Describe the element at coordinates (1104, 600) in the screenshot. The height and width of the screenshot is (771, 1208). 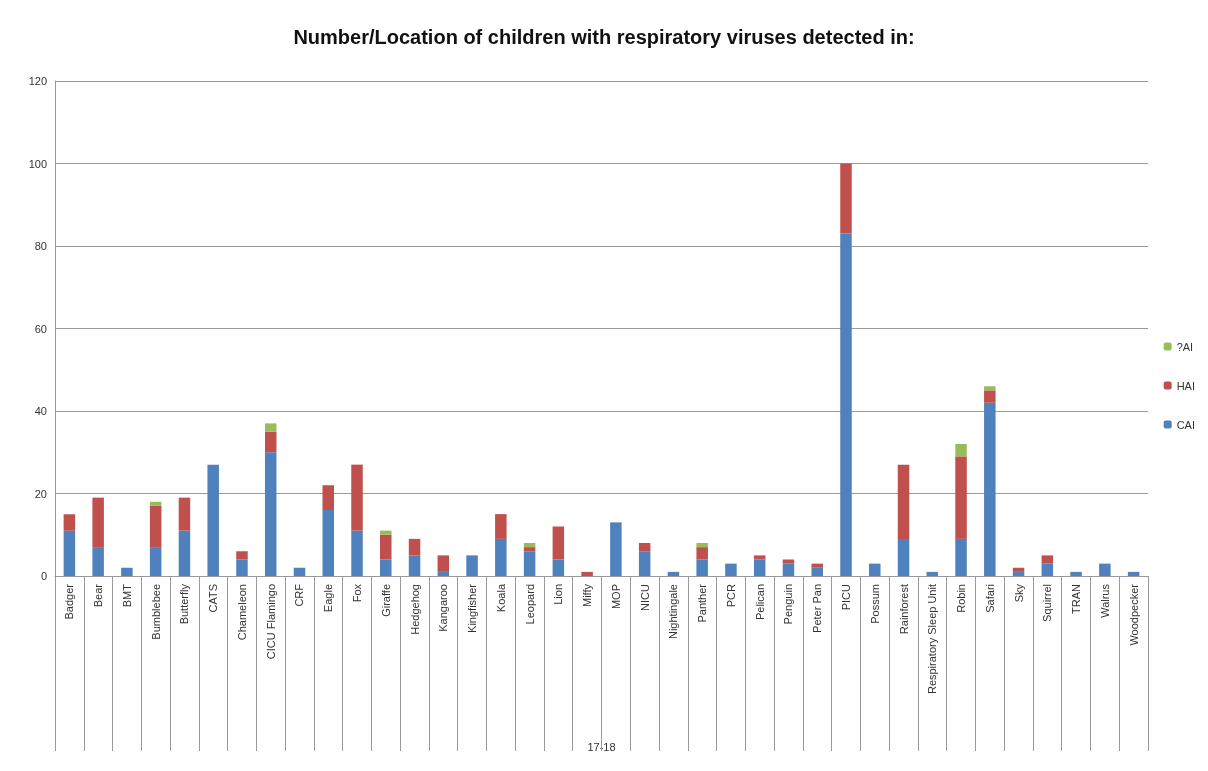
I see `x-tick-label: Walrus` at that location.